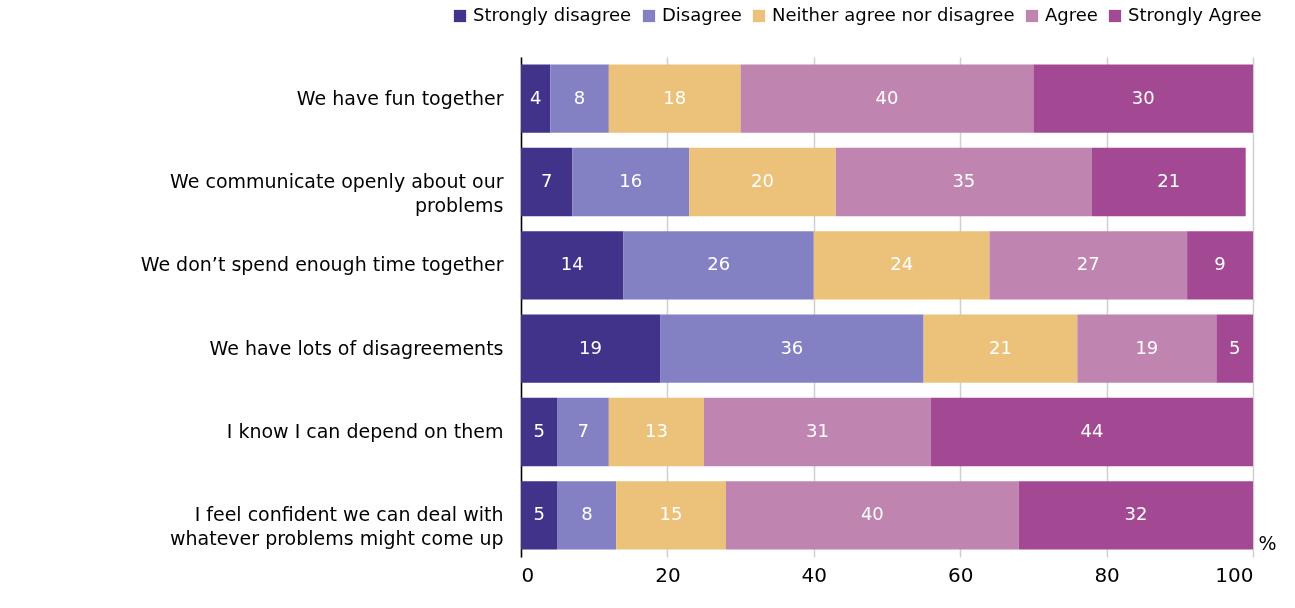  Describe the element at coordinates (702, 14) in the screenshot. I see `legend-label: Disagree` at that location.